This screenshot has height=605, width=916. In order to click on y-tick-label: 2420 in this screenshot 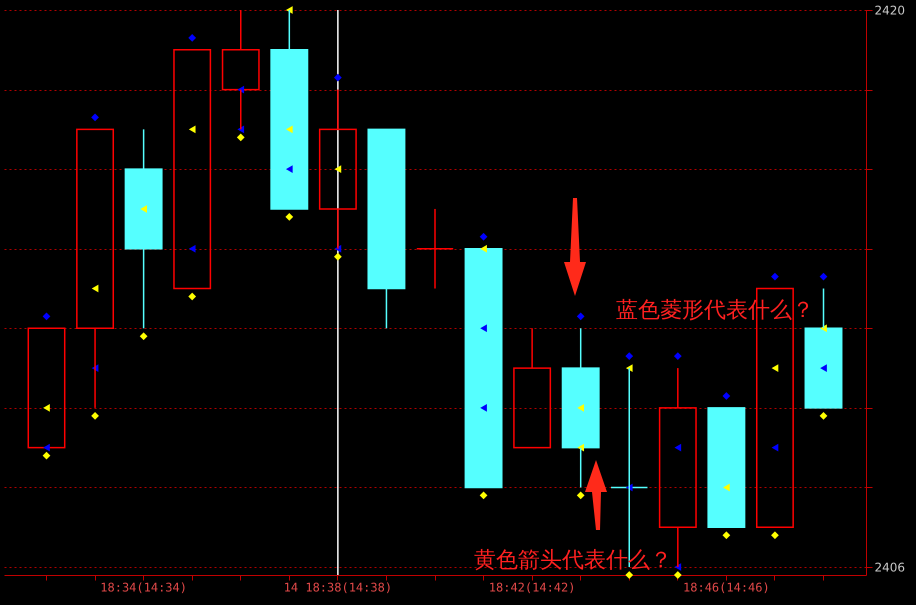, I will do `click(890, 11)`.